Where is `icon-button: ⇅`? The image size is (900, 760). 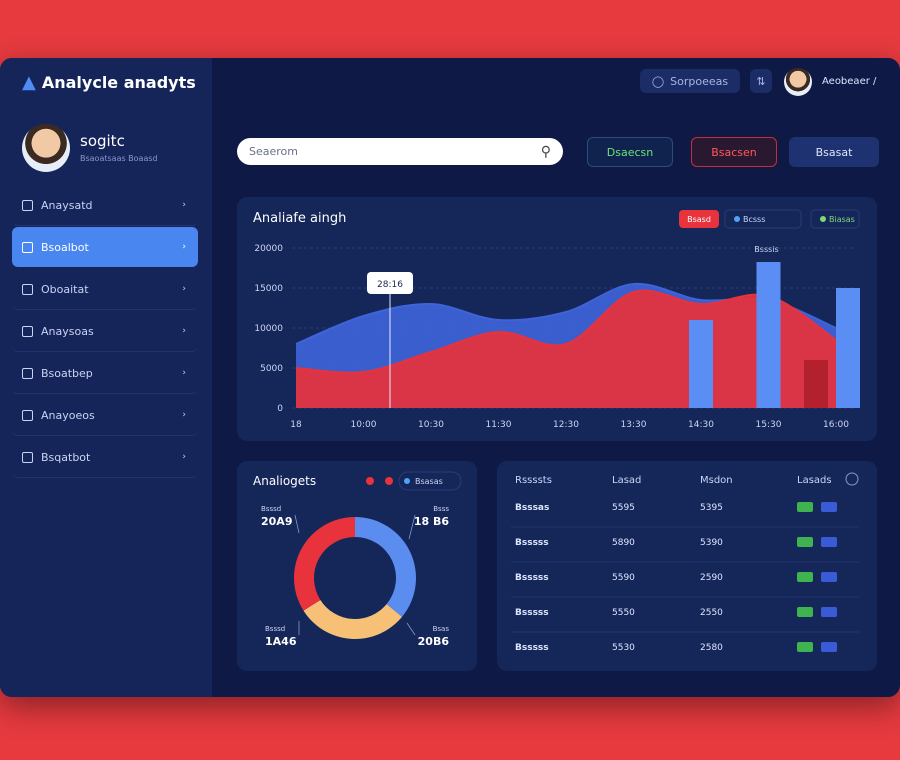 icon-button: ⇅ is located at coordinates (761, 81).